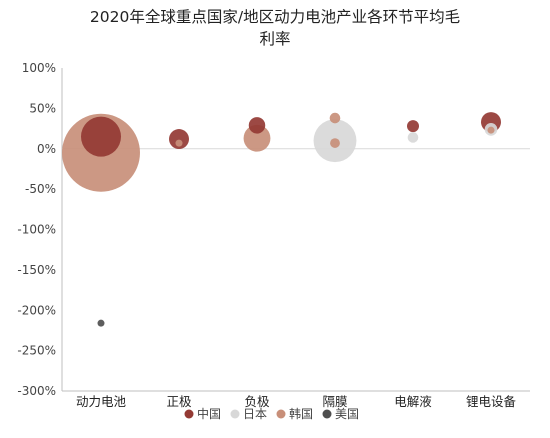 The image size is (550, 438). I want to click on x-category-label: 电解液, so click(413, 401).